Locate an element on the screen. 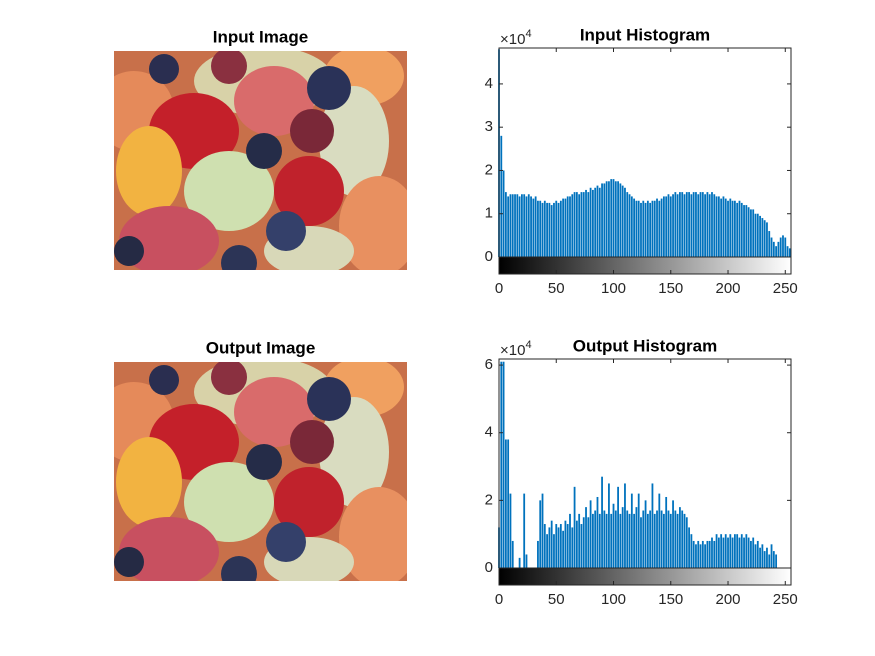 The image size is (875, 656). y-tick-label: 2 is located at coordinates (489, 169).